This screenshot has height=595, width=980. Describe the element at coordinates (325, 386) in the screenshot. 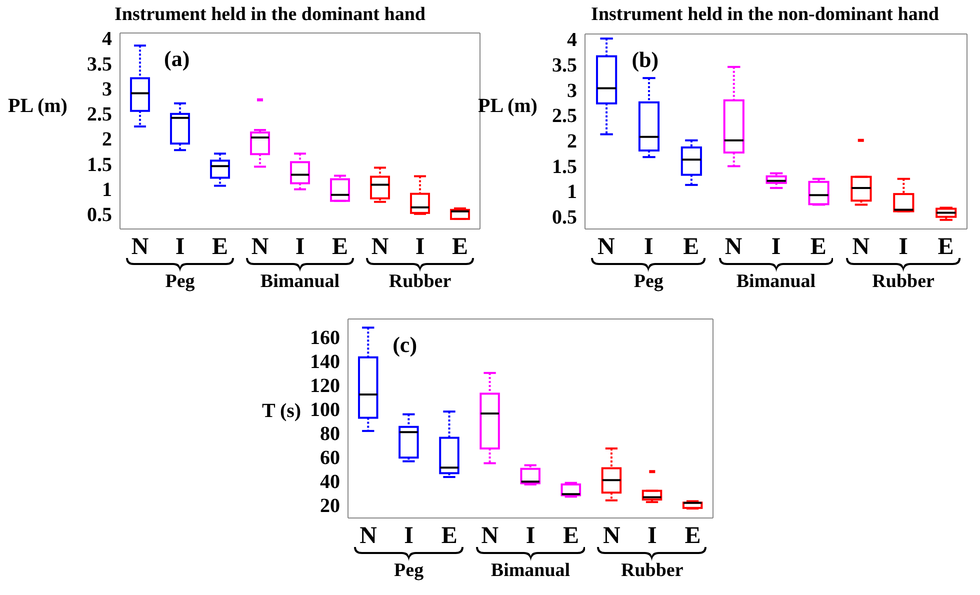

I see `y-tick-label: 120` at that location.